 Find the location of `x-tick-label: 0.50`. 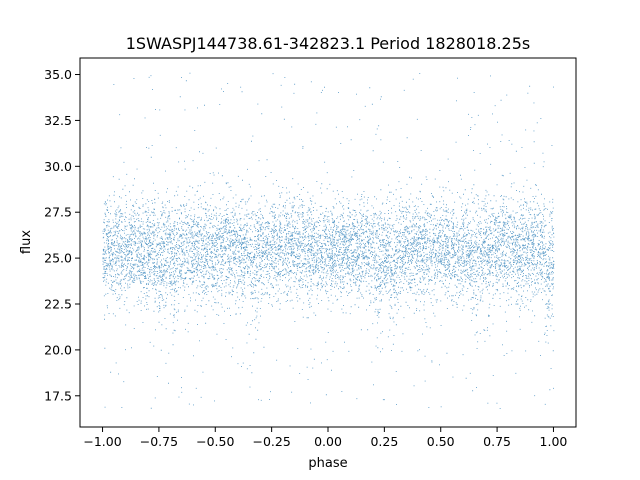

x-tick-label: 0.50 is located at coordinates (441, 441).